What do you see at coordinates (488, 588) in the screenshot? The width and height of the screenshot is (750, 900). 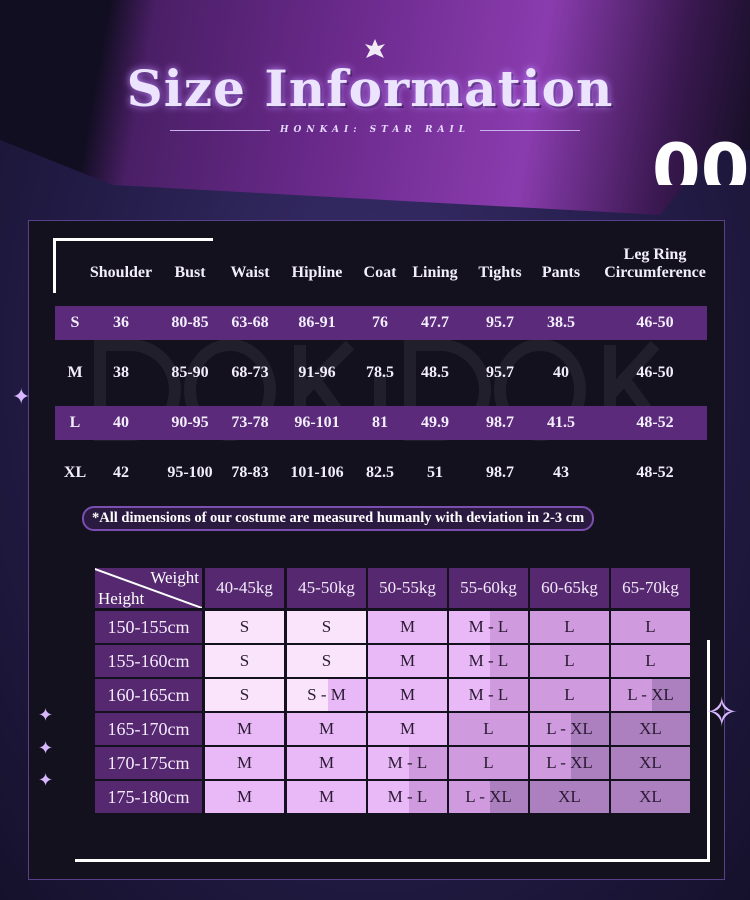 I see `weight-header: 55-60kg` at bounding box center [488, 588].